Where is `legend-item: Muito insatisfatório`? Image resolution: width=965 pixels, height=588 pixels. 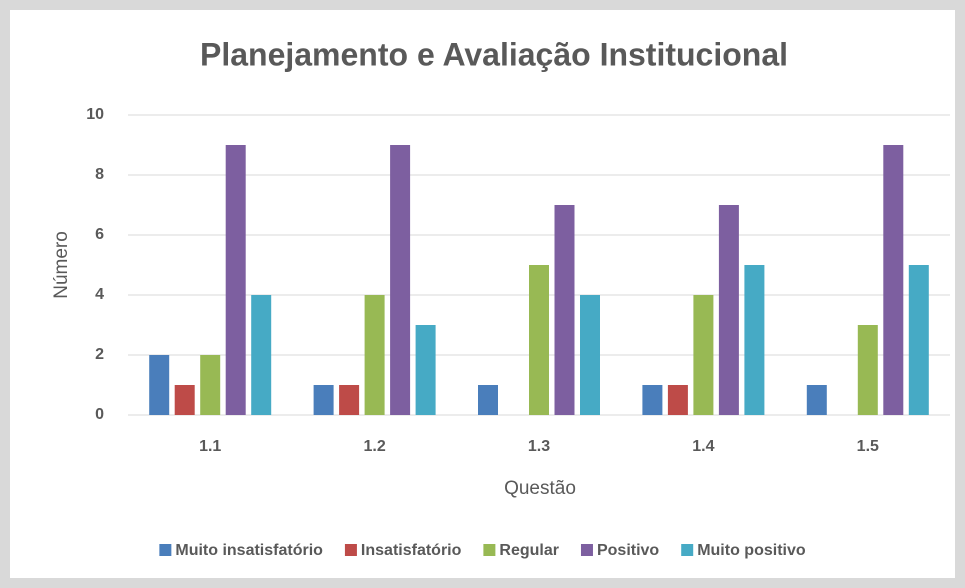 legend-item: Muito insatisfatório is located at coordinates (241, 550).